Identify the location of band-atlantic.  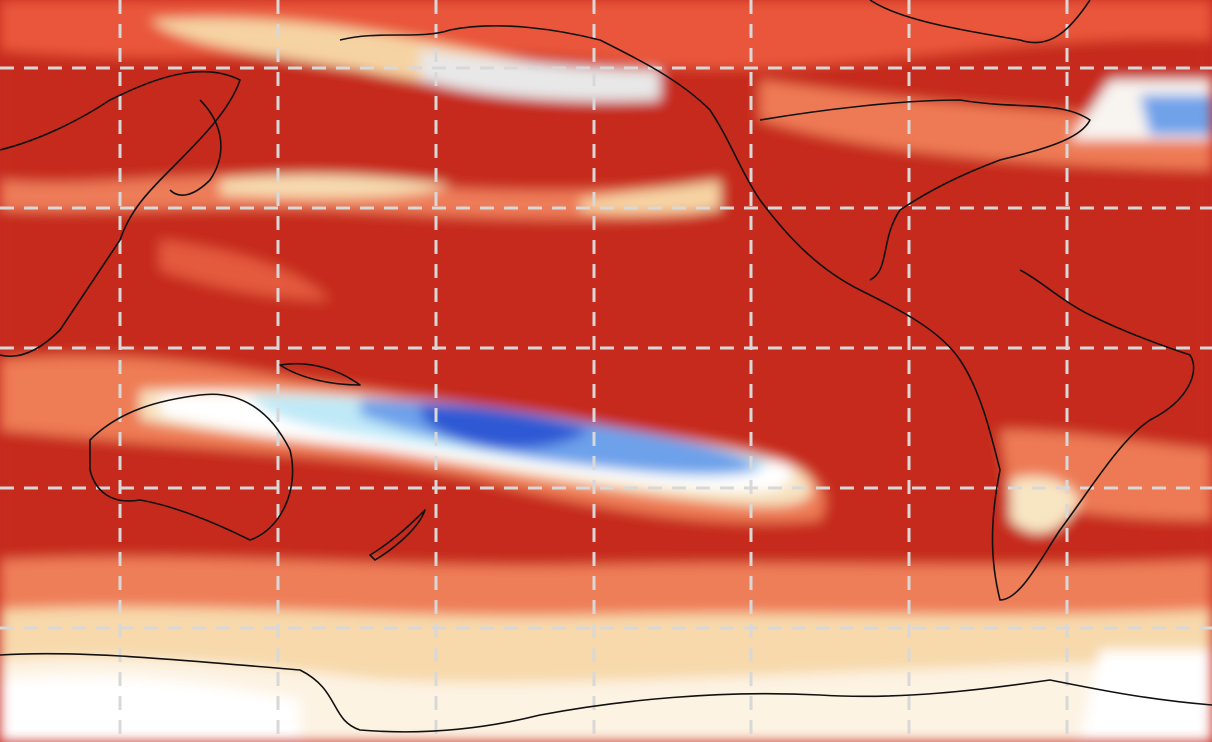
(986, 125).